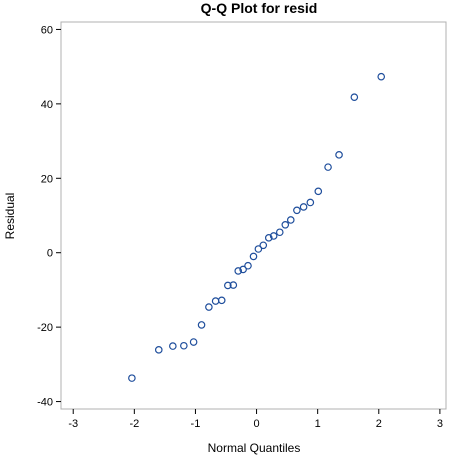  Describe the element at coordinates (47, 30) in the screenshot. I see `y-tick-label: 60` at that location.